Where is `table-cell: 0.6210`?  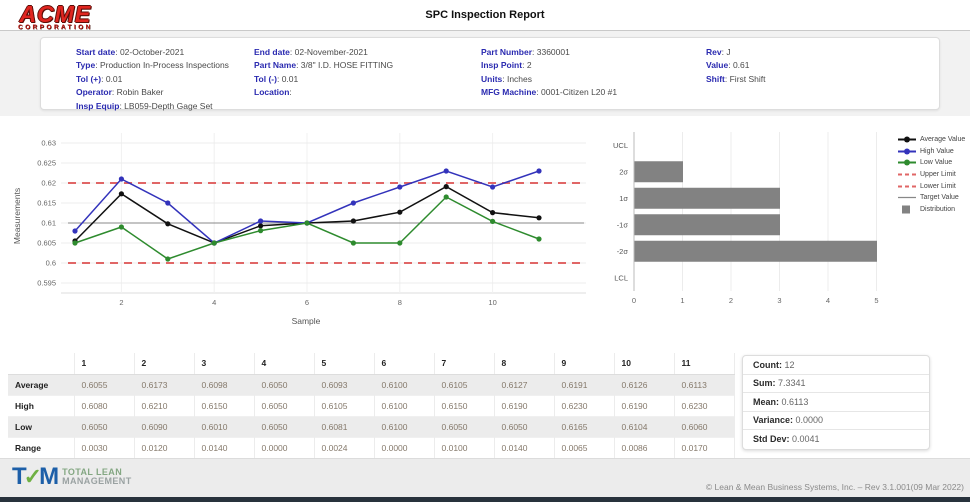
table-cell: 0.6210 is located at coordinates (164, 405).